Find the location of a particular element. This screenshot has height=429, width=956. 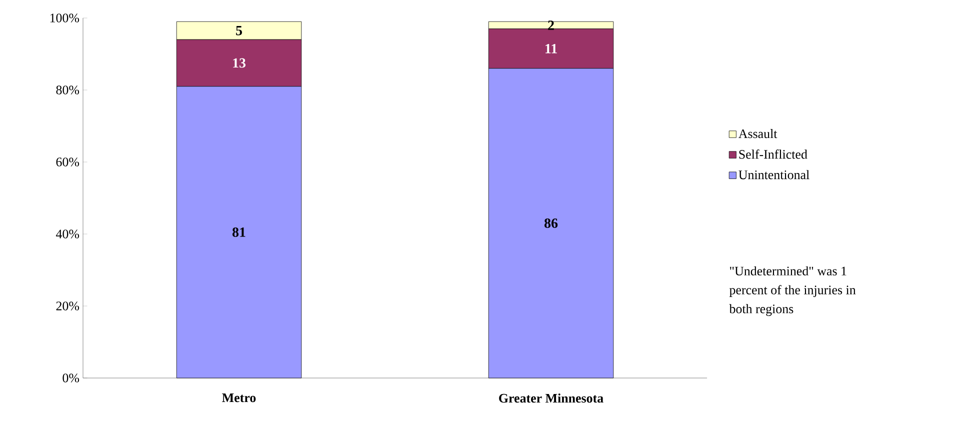

y-tick-label: 80% is located at coordinates (68, 90).